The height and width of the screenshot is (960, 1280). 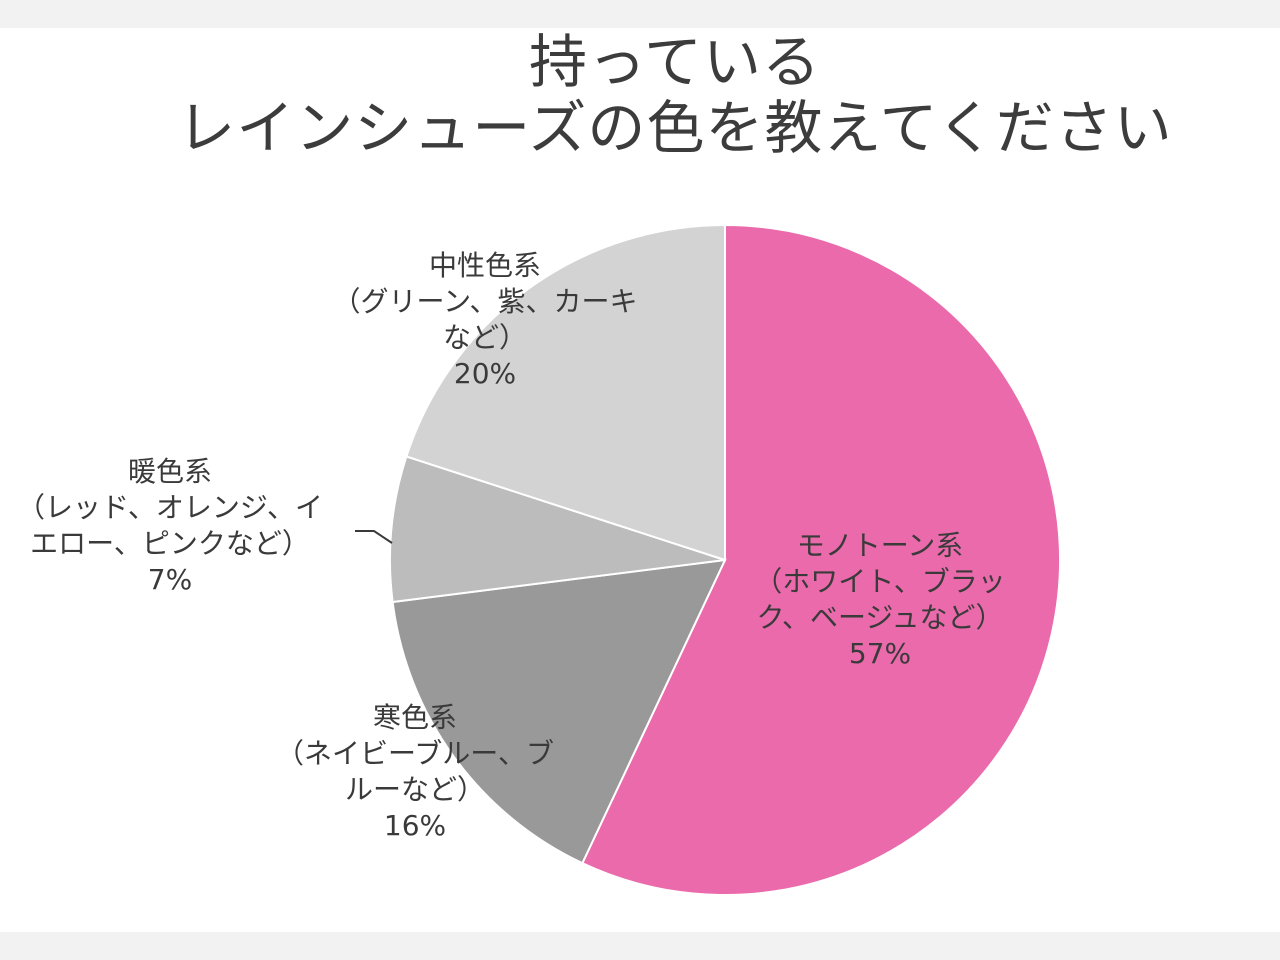 I want to click on slice-label-line: モノトーン系, so click(x=880, y=545).